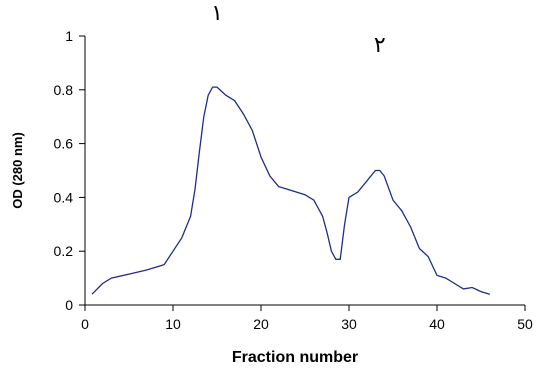 Image resolution: width=540 pixels, height=370 pixels. I want to click on peak-annotations: ١٢, so click(298, 29).